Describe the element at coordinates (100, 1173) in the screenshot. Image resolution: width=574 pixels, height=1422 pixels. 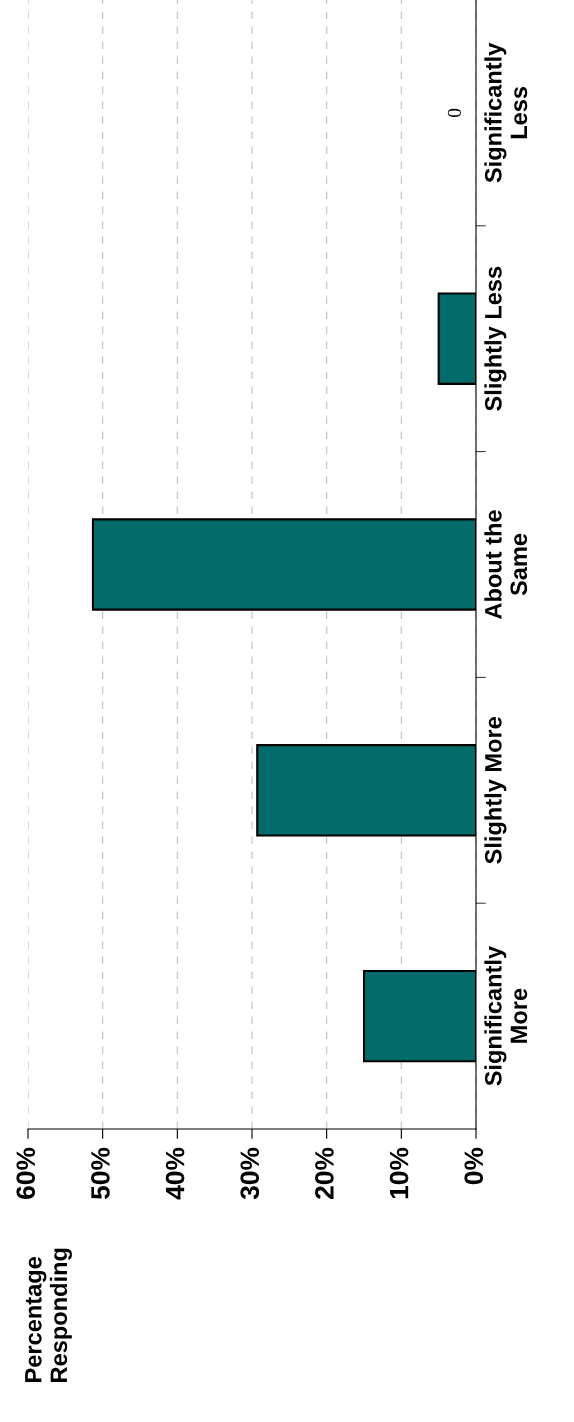
I see `x-tick-label: 50%` at that location.